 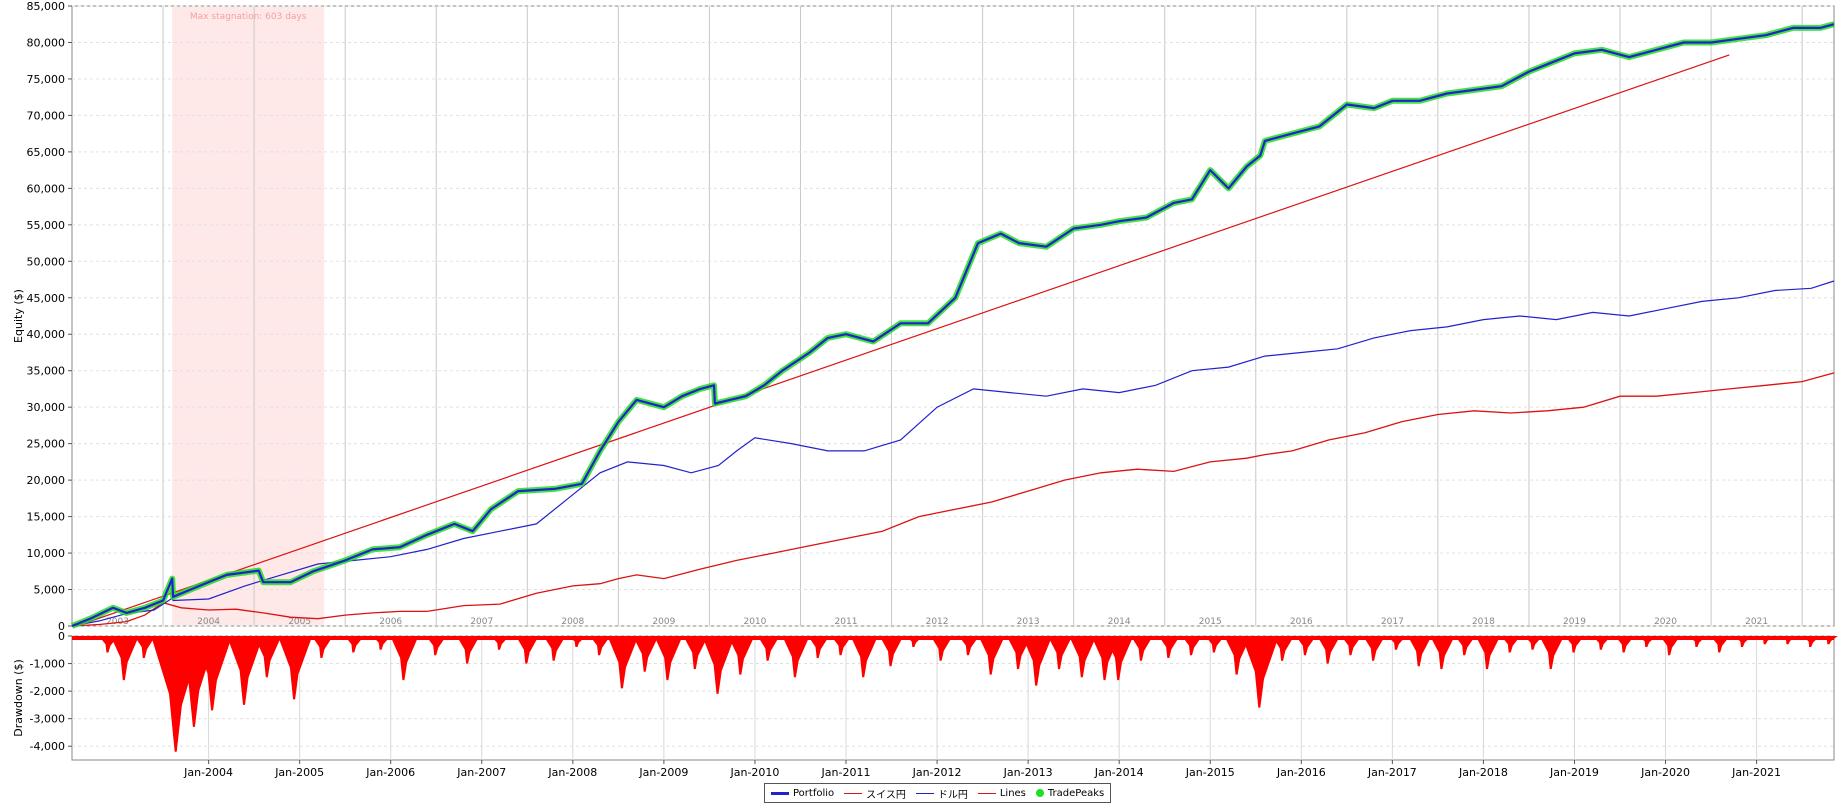 What do you see at coordinates (1574, 772) in the screenshot?
I see `drawdown-xtick-label: Jan-2019` at bounding box center [1574, 772].